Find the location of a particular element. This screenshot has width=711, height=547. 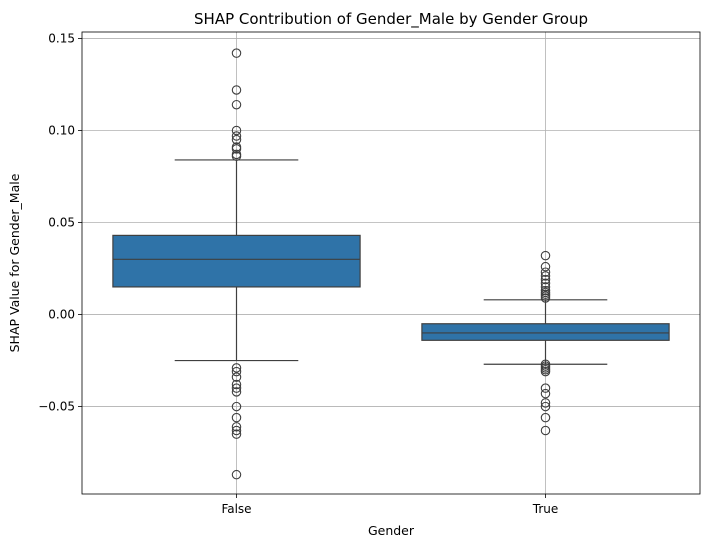

y-tick-label: 0.05 is located at coordinates (61, 223).